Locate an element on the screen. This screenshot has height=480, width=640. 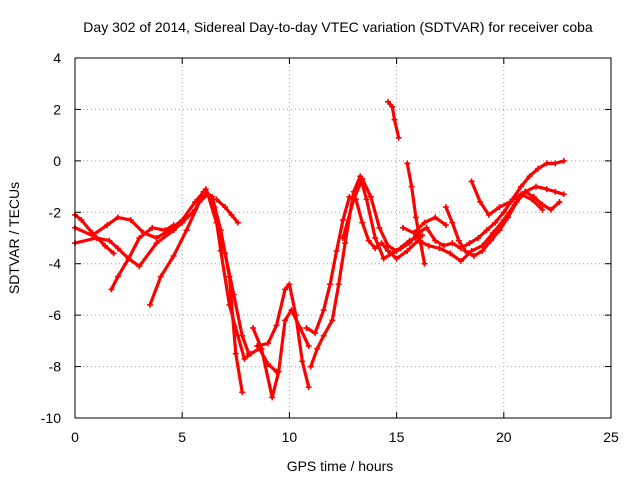
y-tick-label: -2 is located at coordinates (55, 212).